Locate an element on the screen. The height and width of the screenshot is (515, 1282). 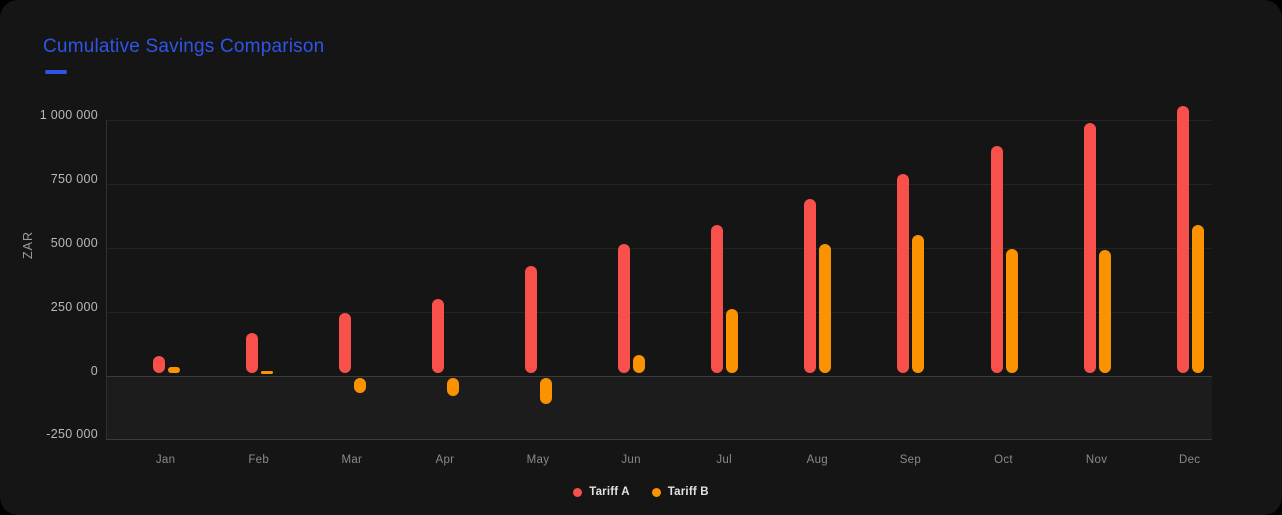
bar-tariff-b-apr is located at coordinates (452, 386).